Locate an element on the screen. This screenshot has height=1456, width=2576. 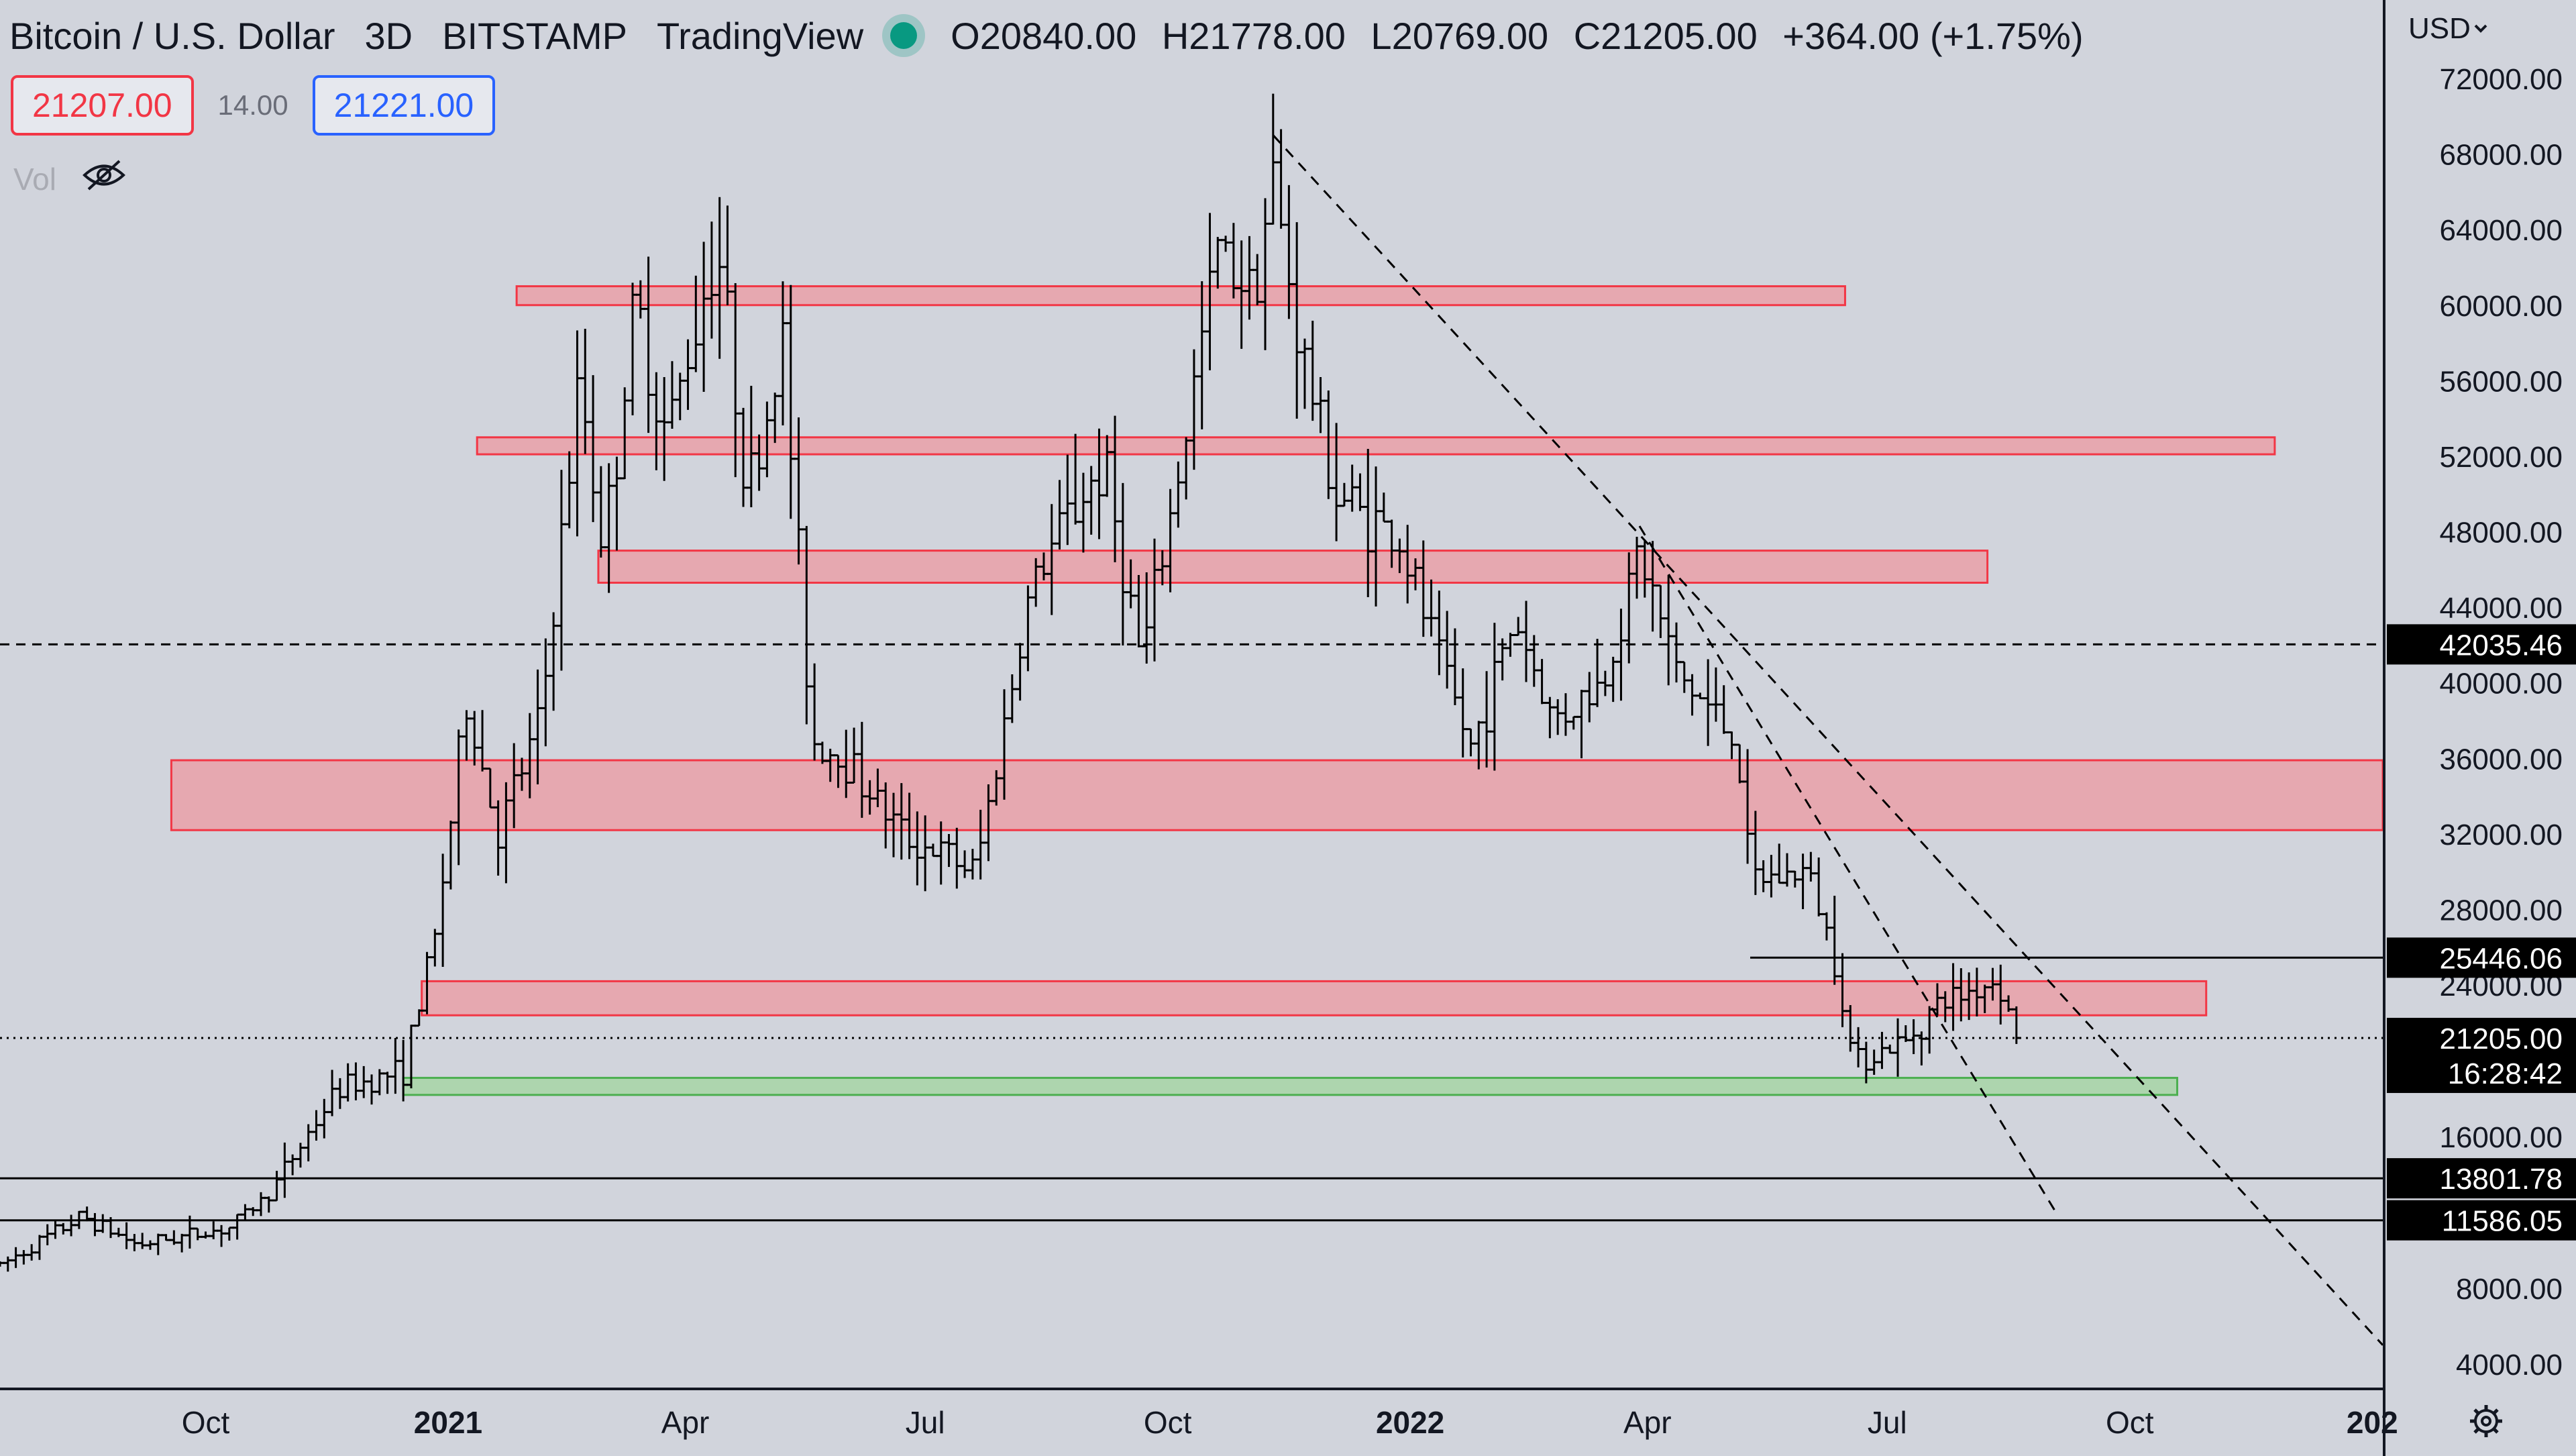
eye-off-icon is located at coordinates (104, 179).